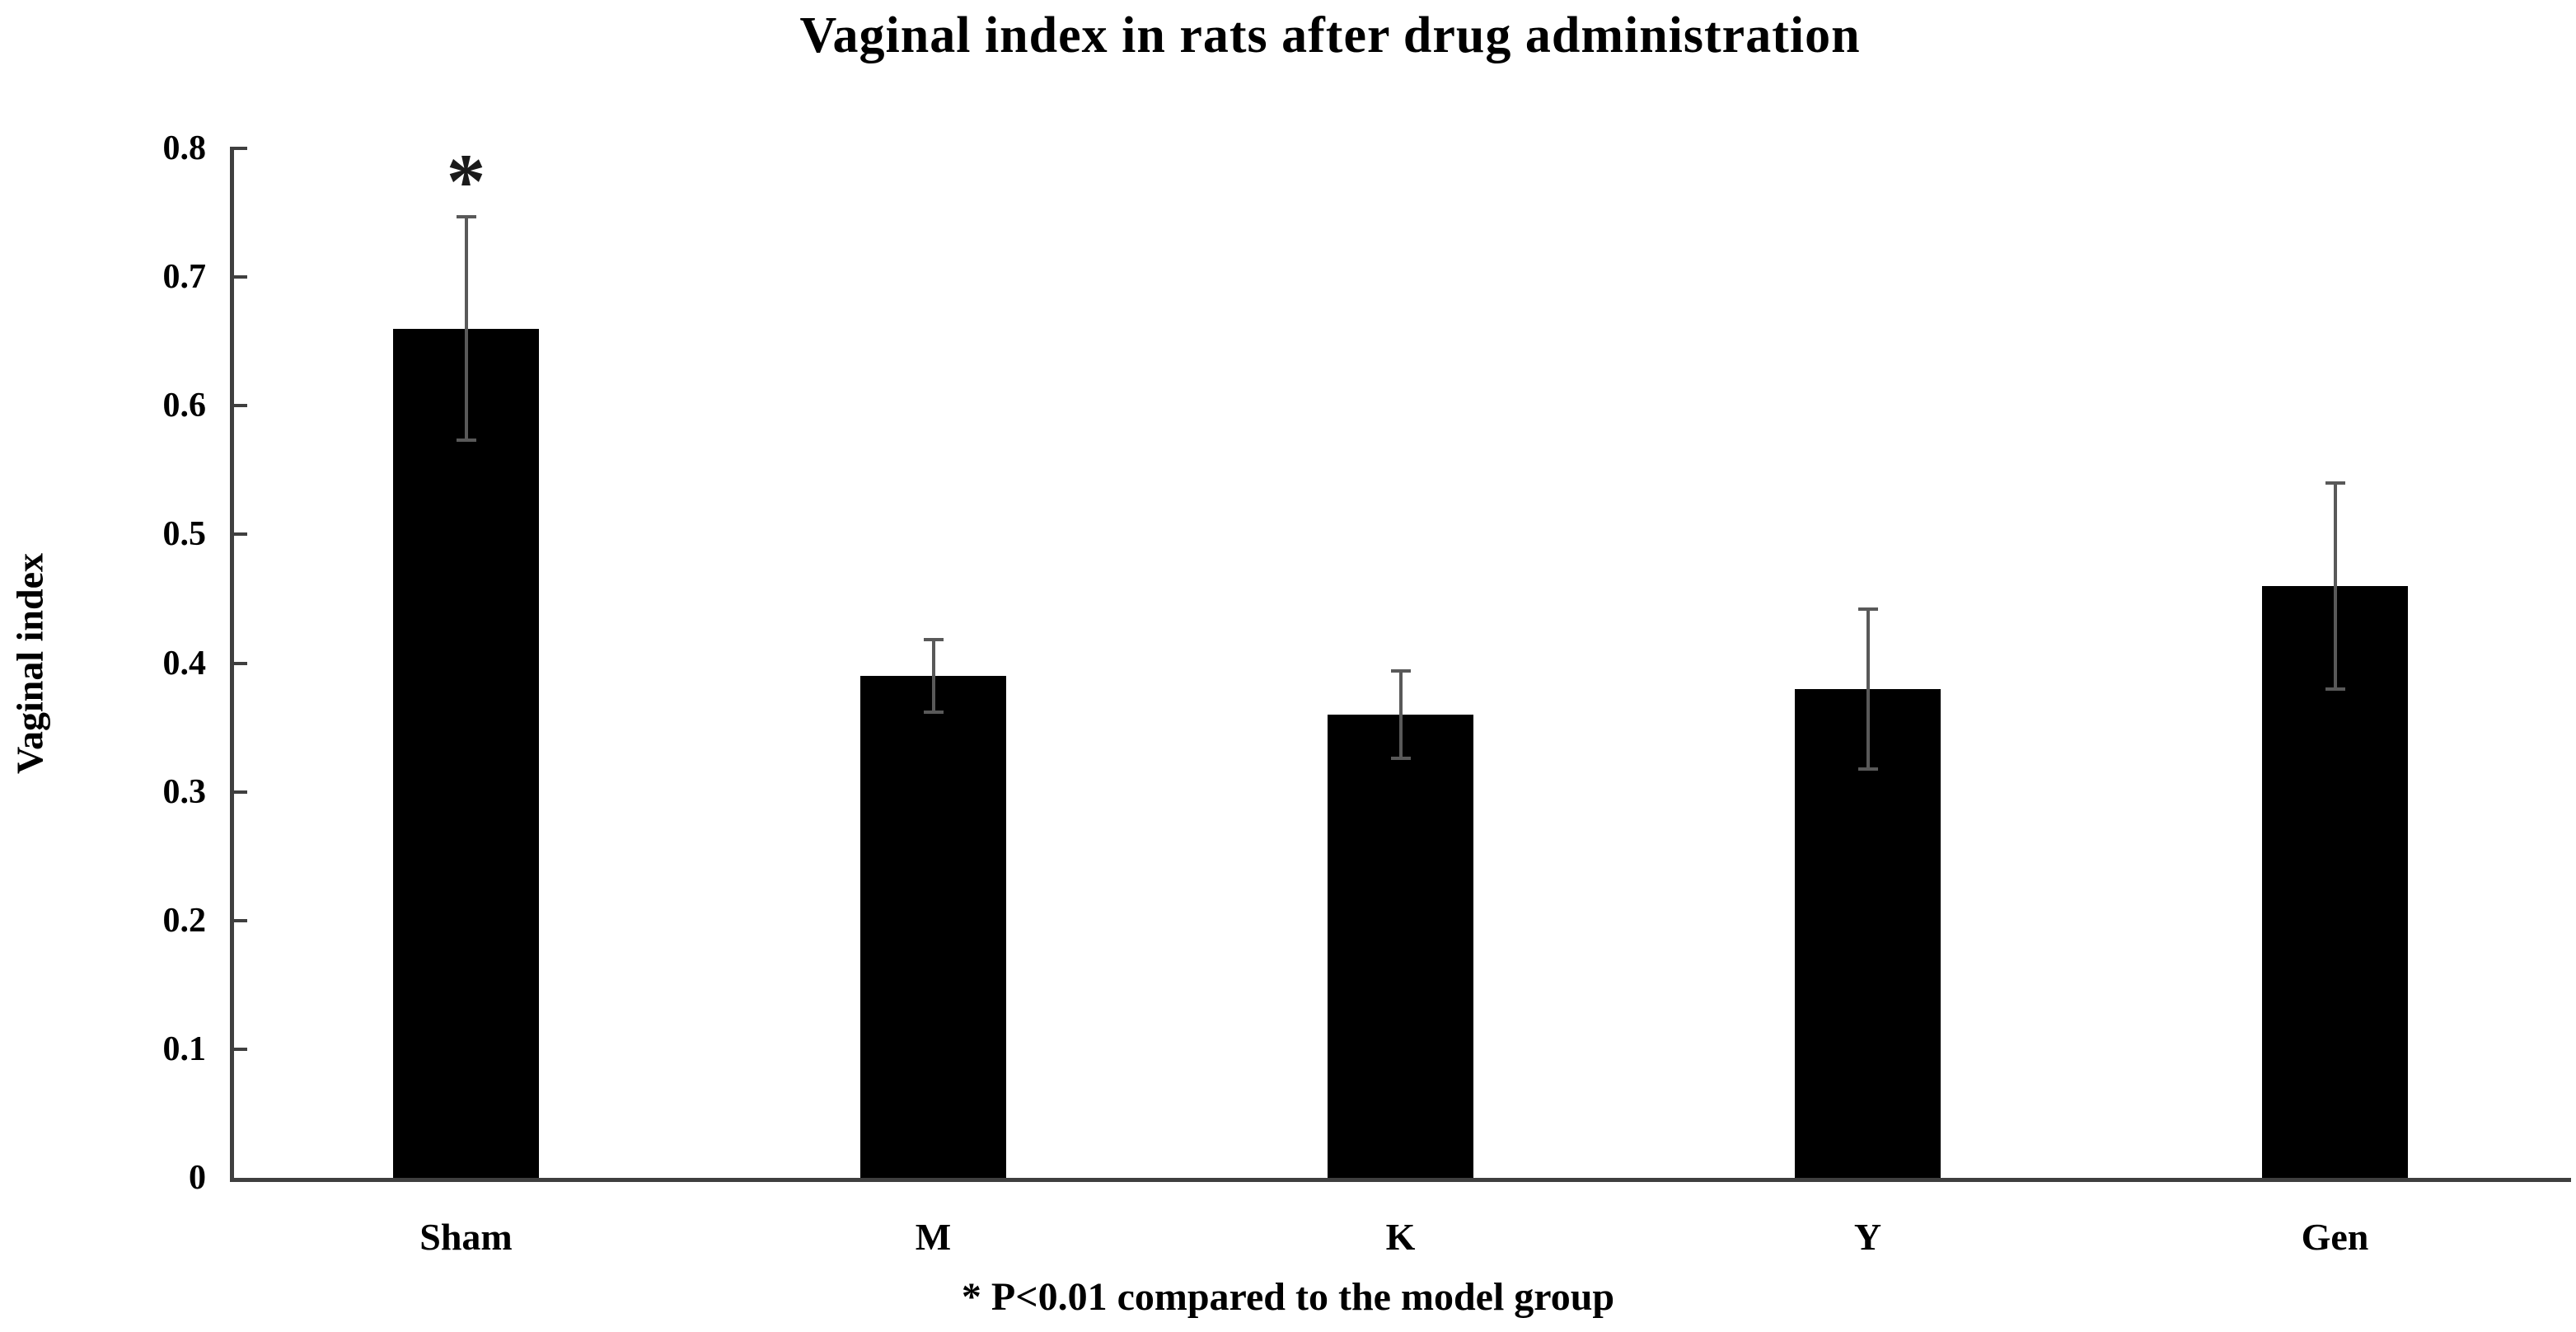 This screenshot has width=2576, height=1332. What do you see at coordinates (1867, 609) in the screenshot?
I see `error-bar-cap-top-y` at bounding box center [1867, 609].